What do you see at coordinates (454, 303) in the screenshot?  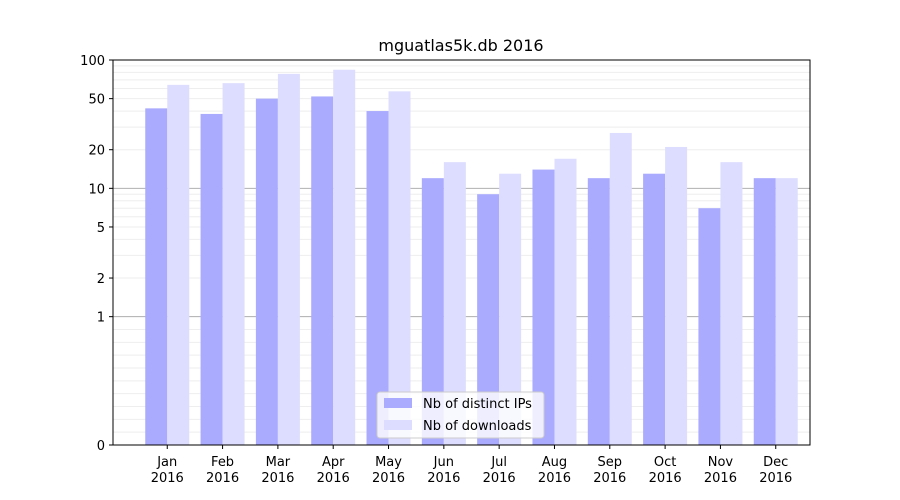 I see `bar-downloads-jun` at bounding box center [454, 303].